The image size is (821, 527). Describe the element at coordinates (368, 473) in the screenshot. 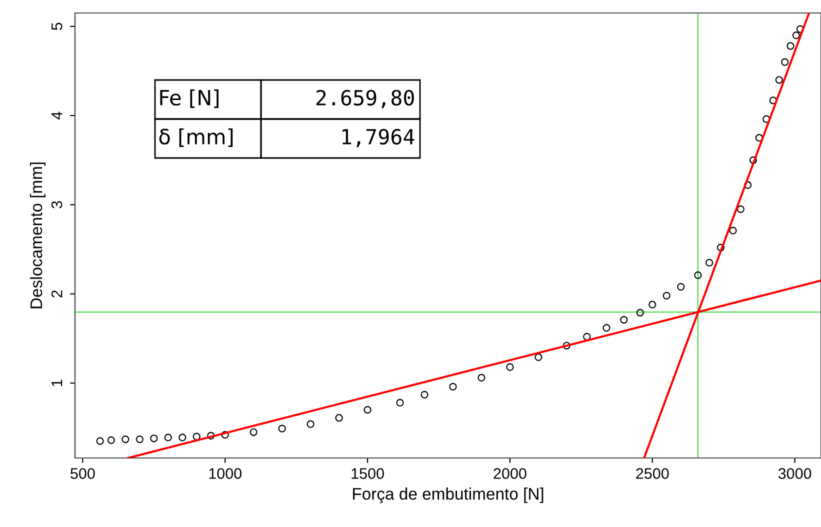

I see `x-tick-label: 1500` at that location.